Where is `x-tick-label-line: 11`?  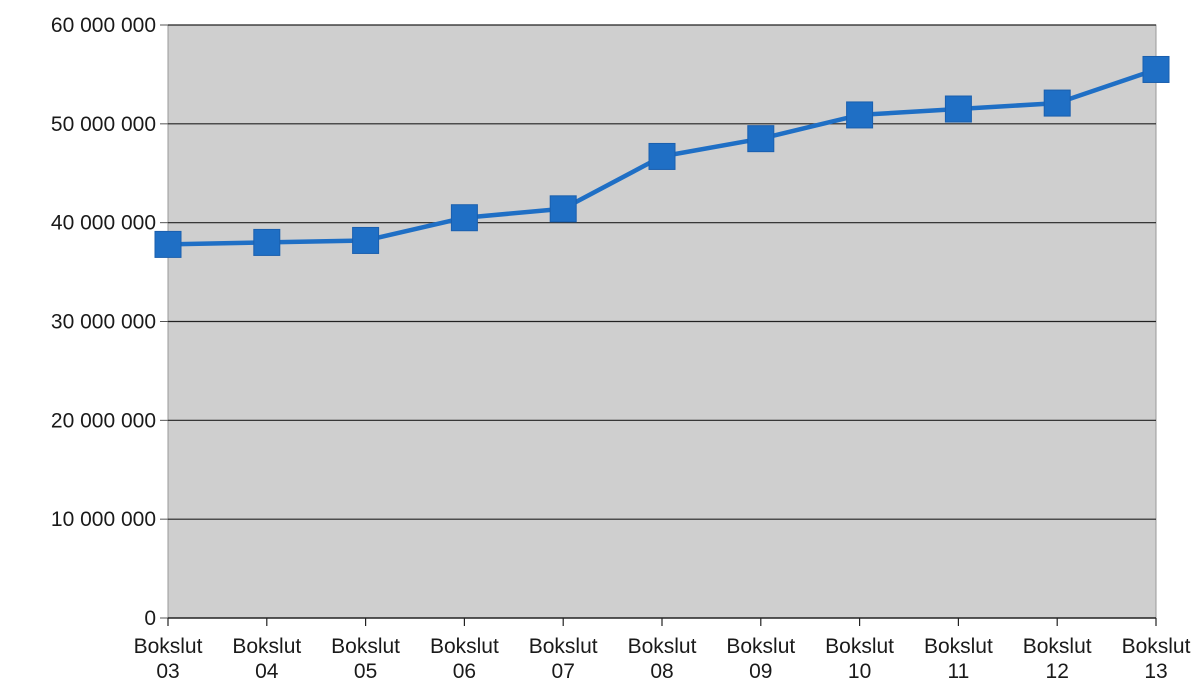 x-tick-label-line: 11 is located at coordinates (958, 671).